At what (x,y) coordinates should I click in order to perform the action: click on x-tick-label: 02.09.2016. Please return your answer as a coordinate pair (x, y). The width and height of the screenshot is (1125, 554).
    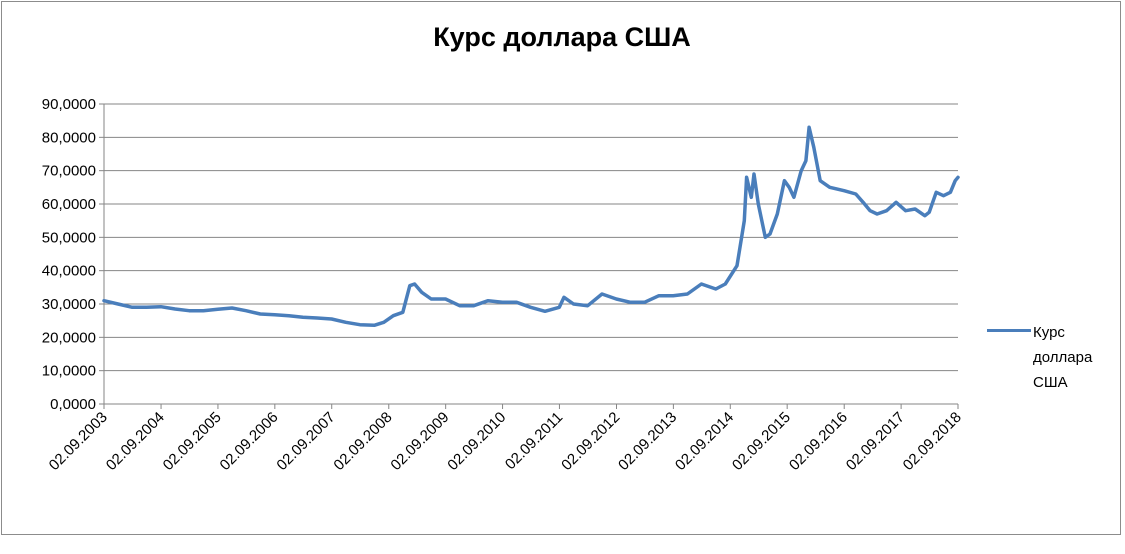
    Looking at the image, I should click on (818, 441).